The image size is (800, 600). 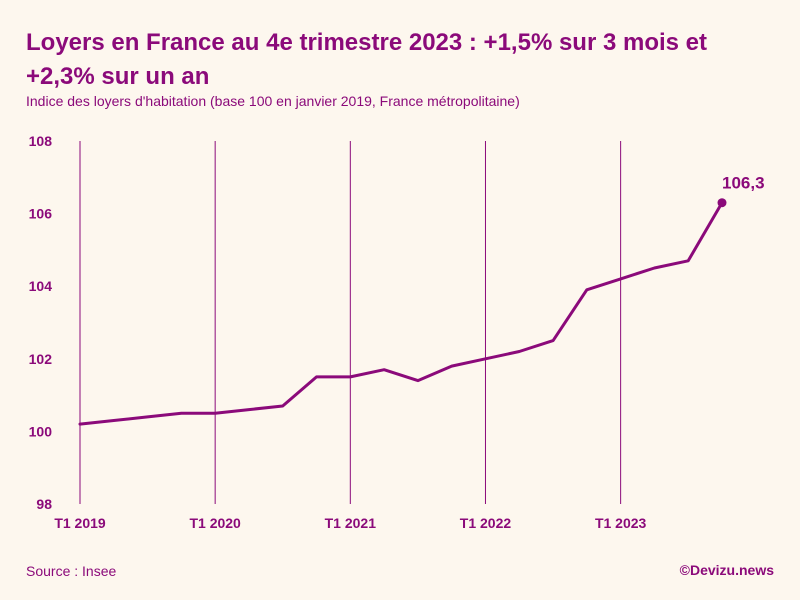 I want to click on end-point-marker, so click(x=722, y=203).